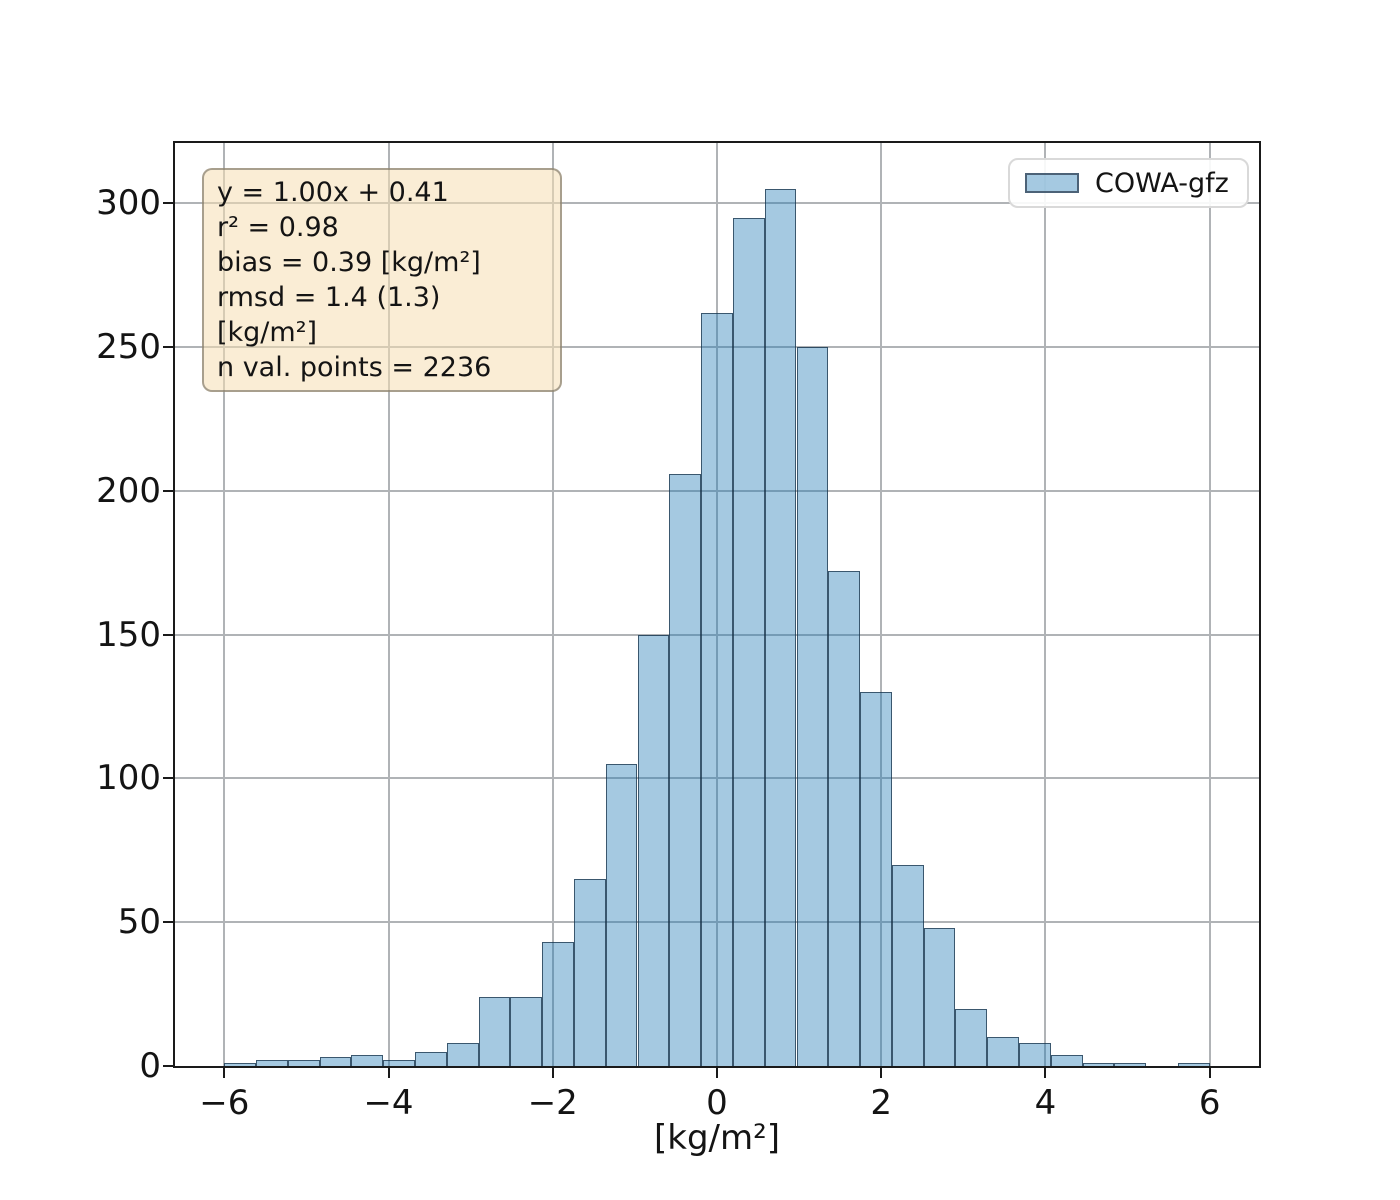 The image size is (1400, 1200). What do you see at coordinates (1045, 1103) in the screenshot?
I see `x-tick-label: 4` at bounding box center [1045, 1103].